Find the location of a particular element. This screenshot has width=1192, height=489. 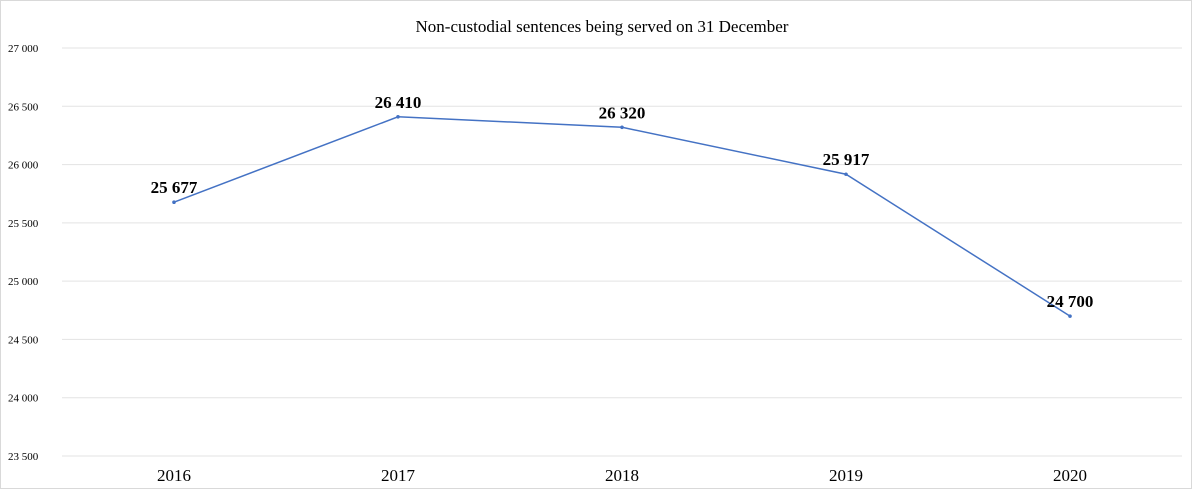

x-tick-label: 2017 is located at coordinates (398, 475).